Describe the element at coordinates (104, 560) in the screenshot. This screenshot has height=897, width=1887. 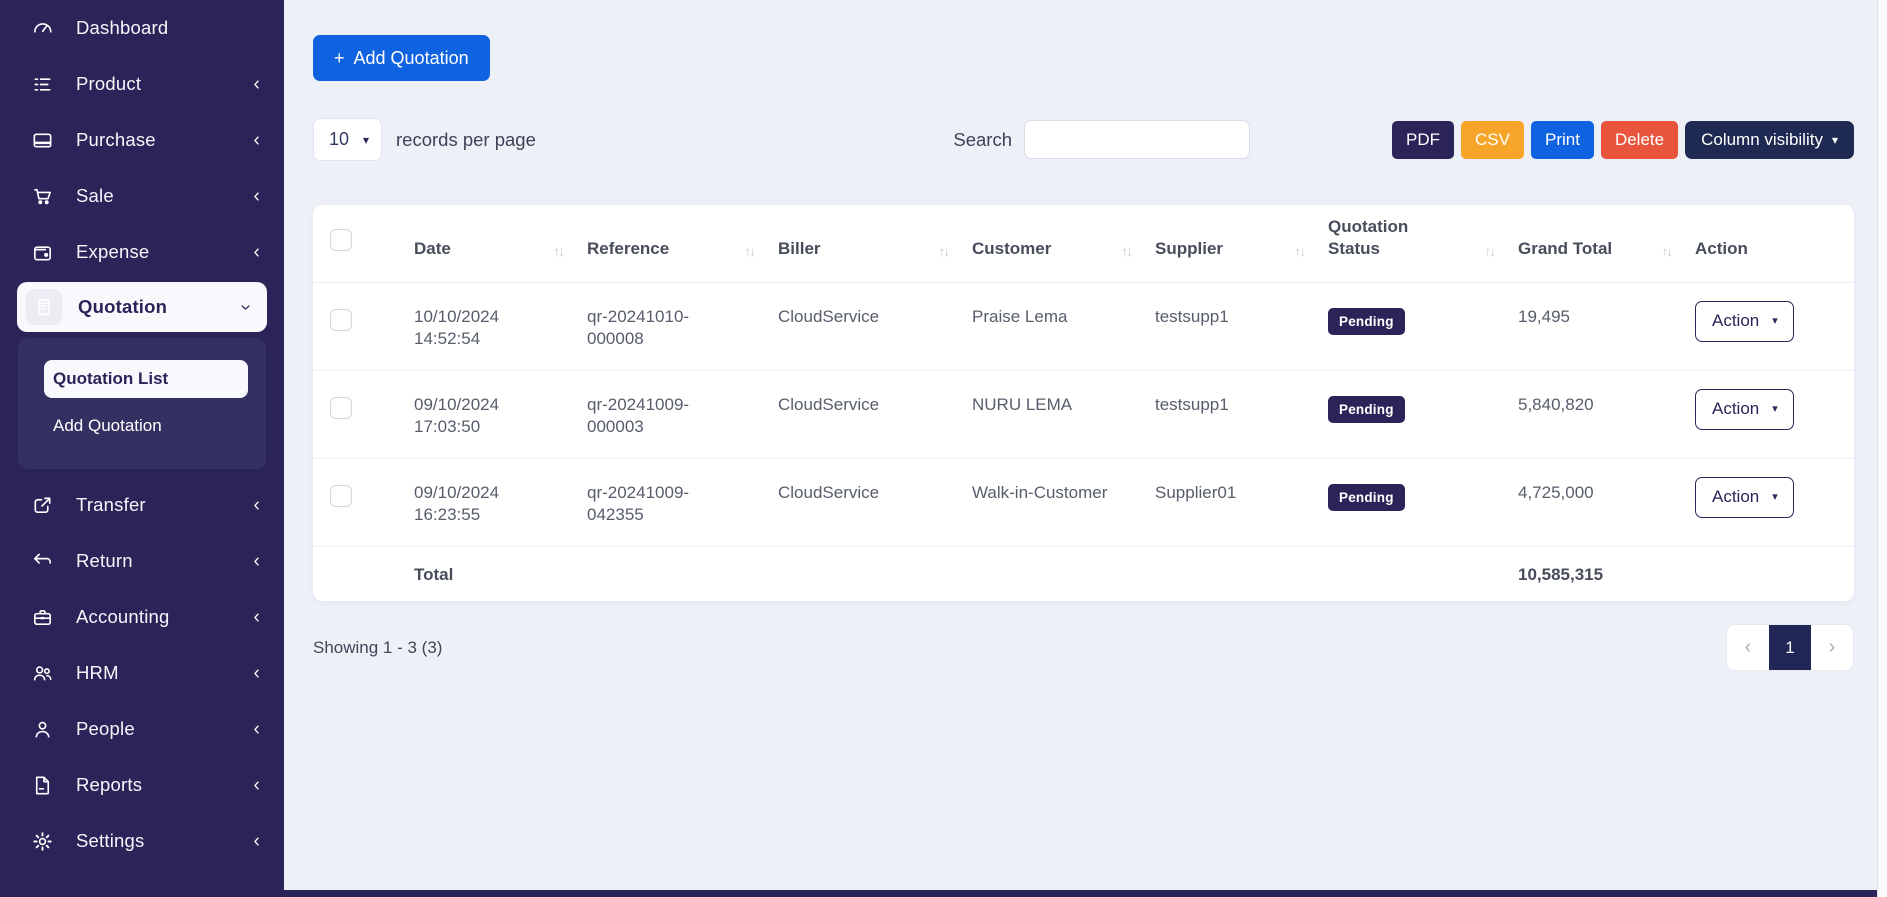
I see `sidebar-item-label: Return` at that location.